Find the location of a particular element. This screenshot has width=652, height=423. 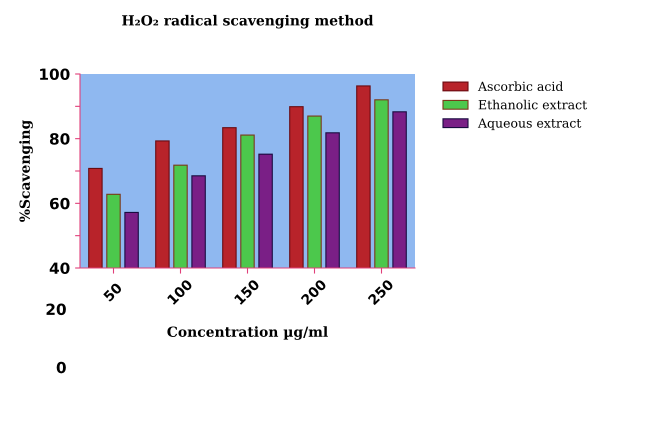

x-tick-label: 50 is located at coordinates (112, 292).